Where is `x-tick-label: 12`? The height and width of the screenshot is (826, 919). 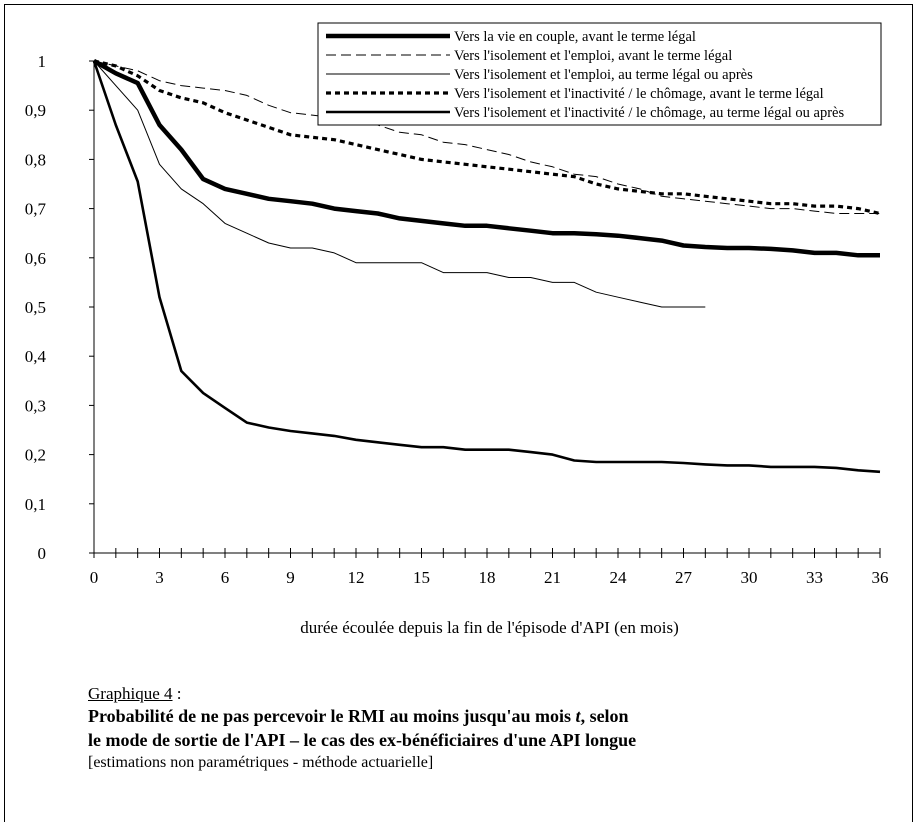 x-tick-label: 12 is located at coordinates (356, 577).